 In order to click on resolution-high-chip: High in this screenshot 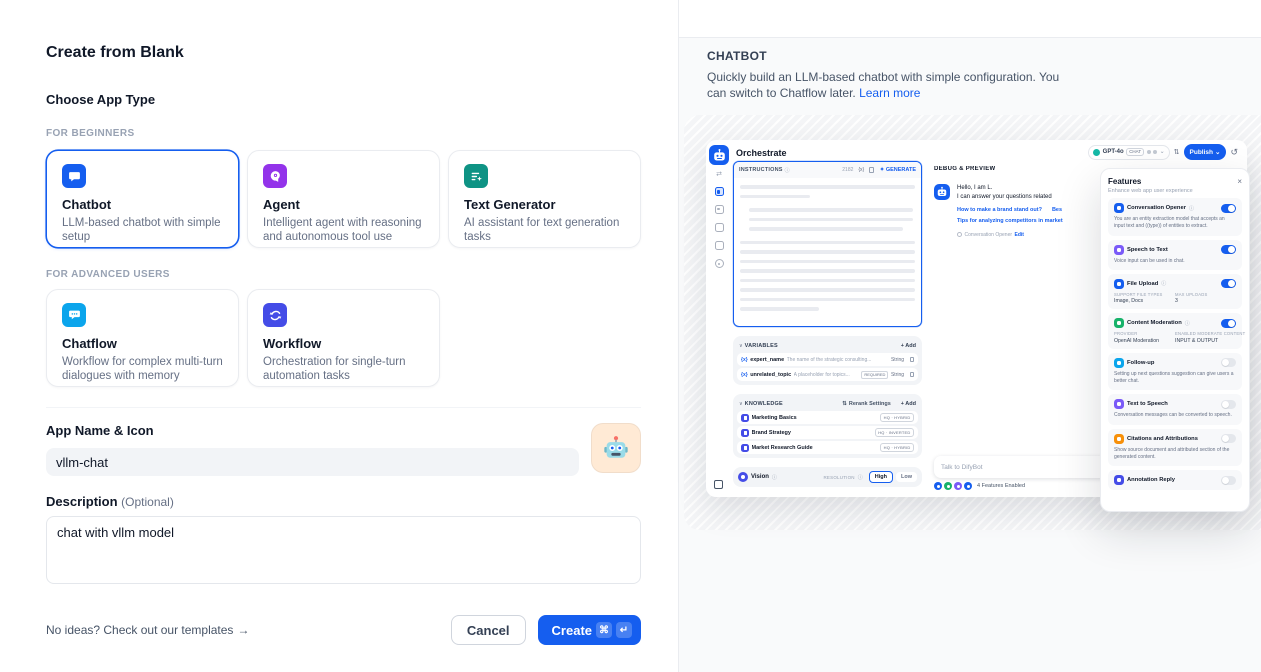, I will do `click(880, 477)`.